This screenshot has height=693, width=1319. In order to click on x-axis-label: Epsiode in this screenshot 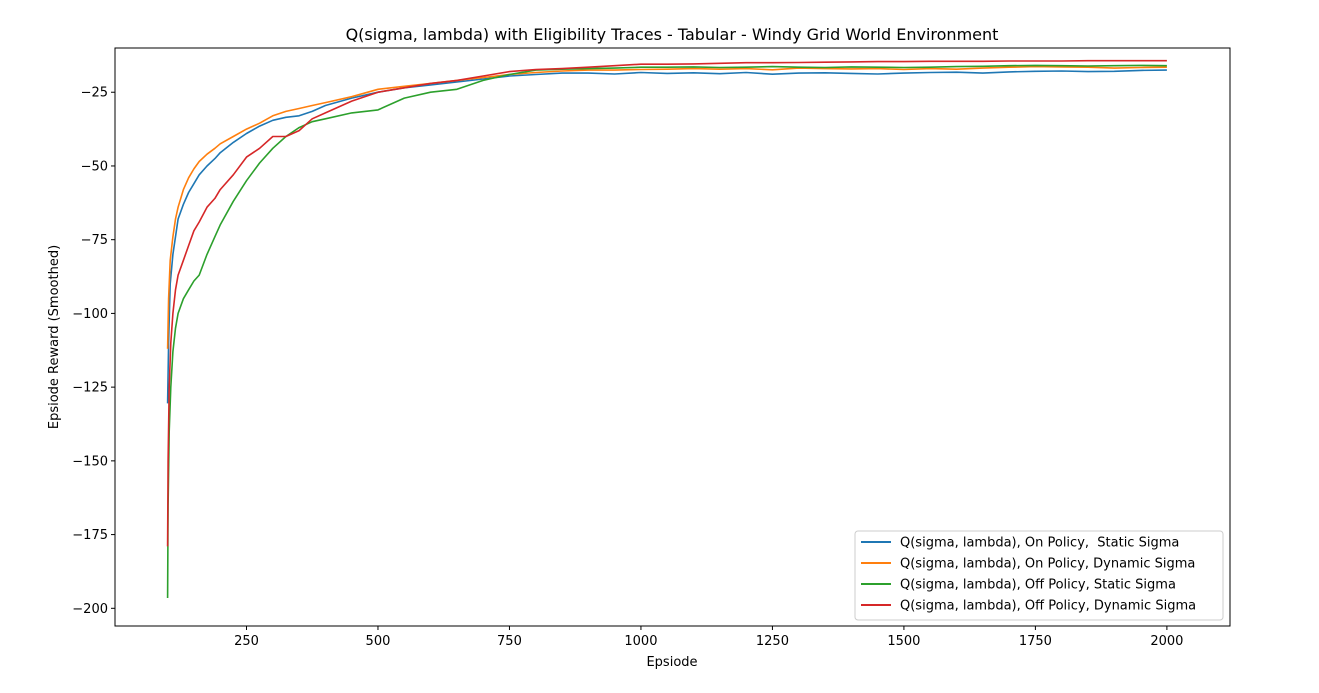, I will do `click(671, 662)`.